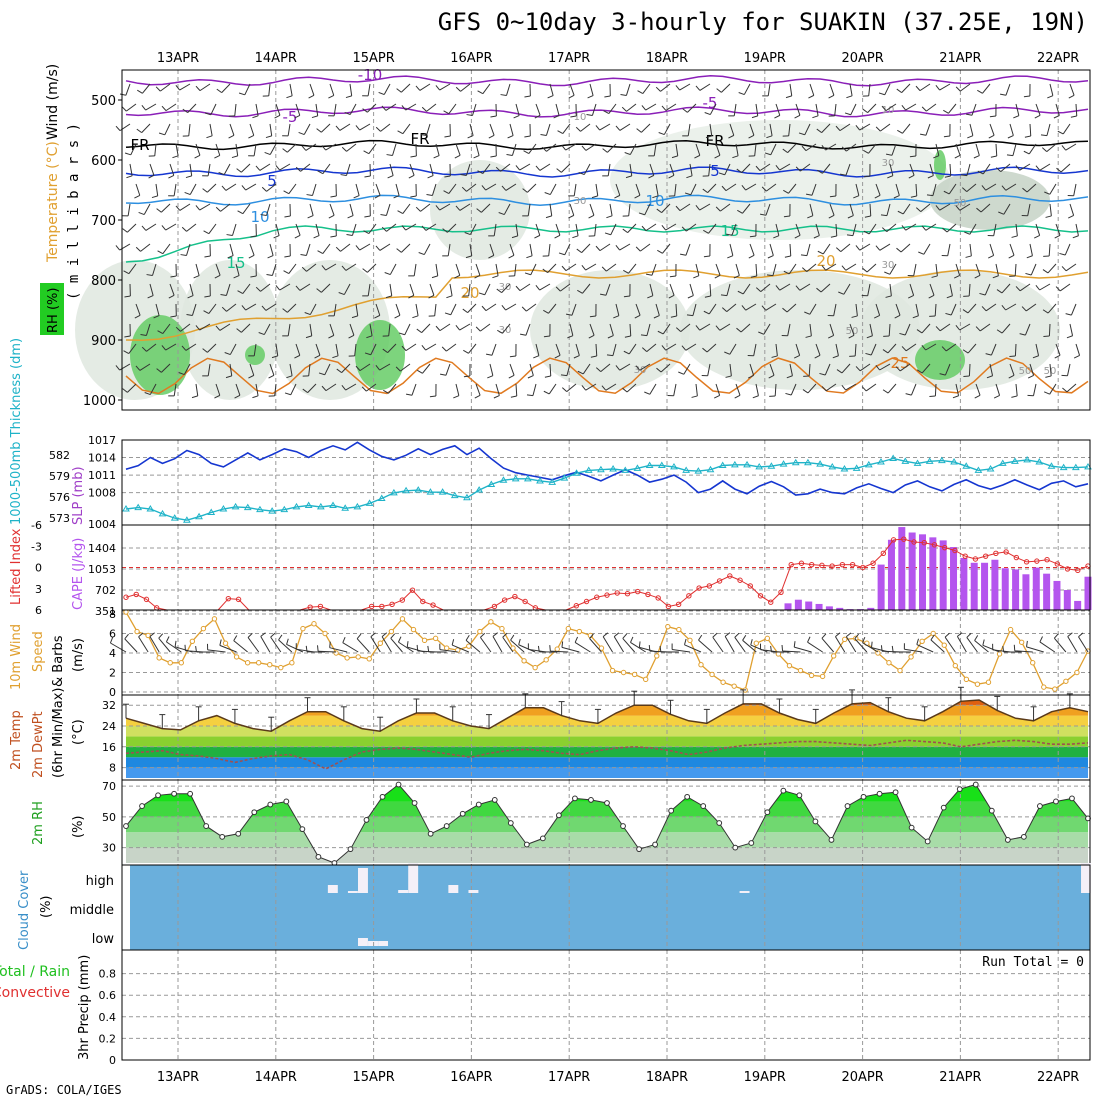  I want to click on rh-shading, so click(380, 355).